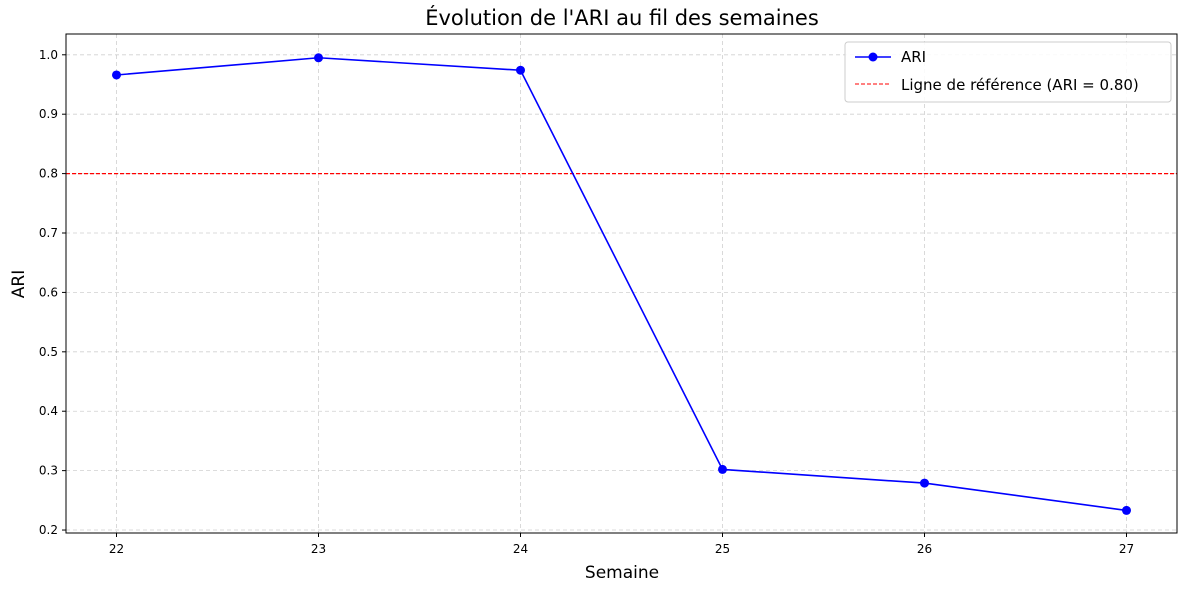  Describe the element at coordinates (48, 352) in the screenshot. I see `y-tick-label: 0.5` at that location.